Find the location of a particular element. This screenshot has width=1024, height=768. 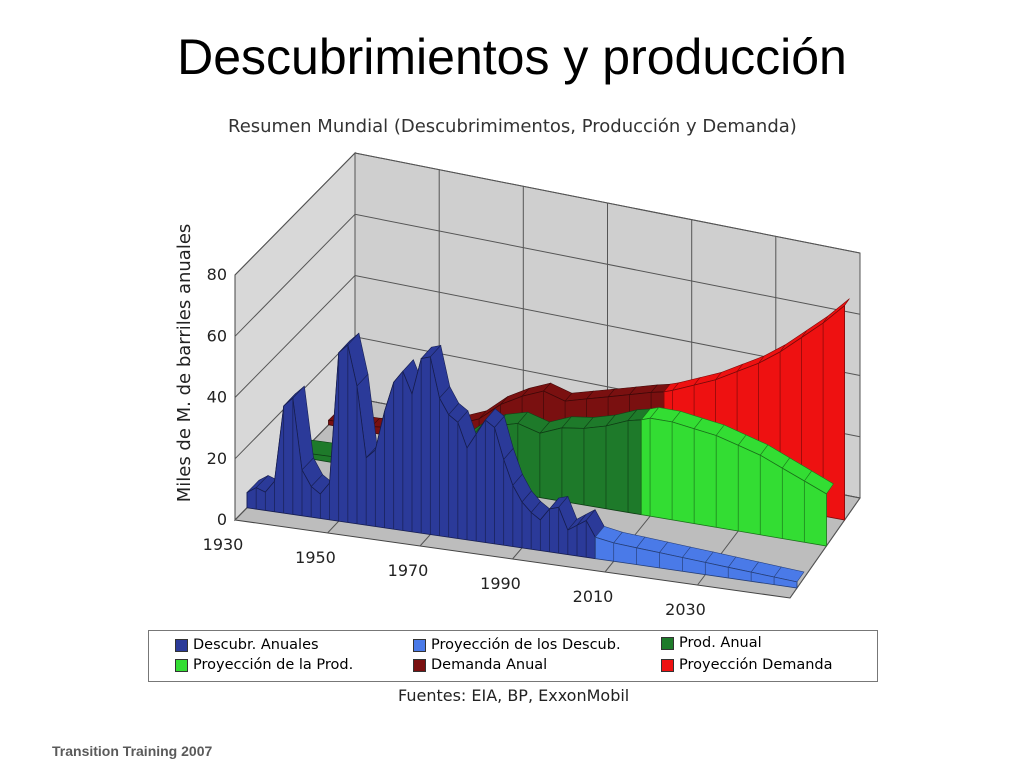

slide-title: Descubrimientos y producción is located at coordinates (512, 57).